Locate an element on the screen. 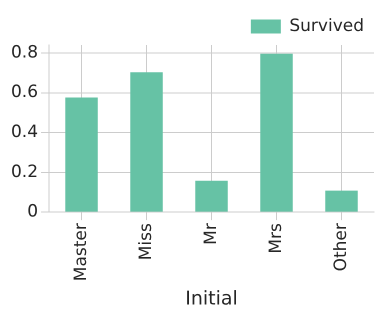  x-tick-label: Master is located at coordinates (80, 252).